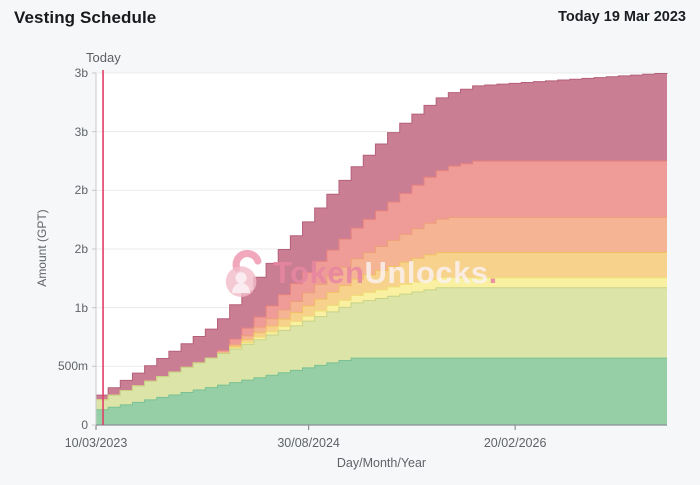  Describe the element at coordinates (72, 366) in the screenshot. I see `y-tick-label: 500m` at that location.